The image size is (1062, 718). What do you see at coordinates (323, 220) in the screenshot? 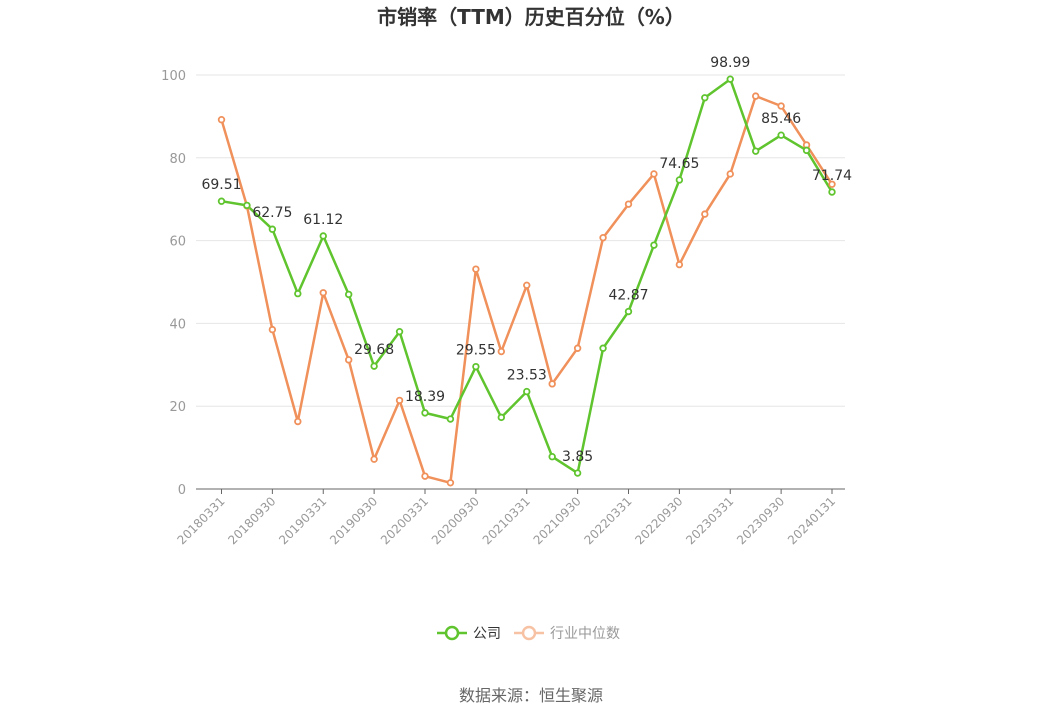
I see `data-label: 61.12` at bounding box center [323, 220].